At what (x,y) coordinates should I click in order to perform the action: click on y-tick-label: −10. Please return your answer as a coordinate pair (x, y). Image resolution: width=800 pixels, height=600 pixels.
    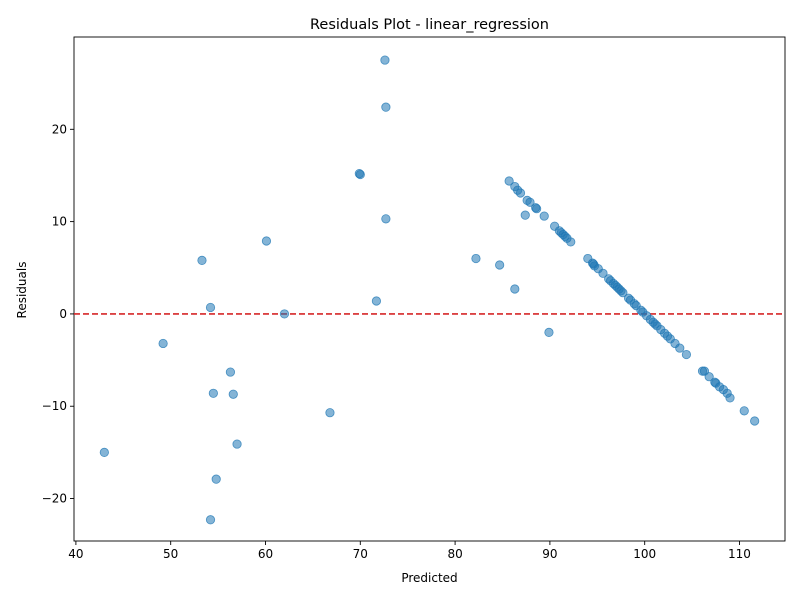
    Looking at the image, I should click on (54, 406).